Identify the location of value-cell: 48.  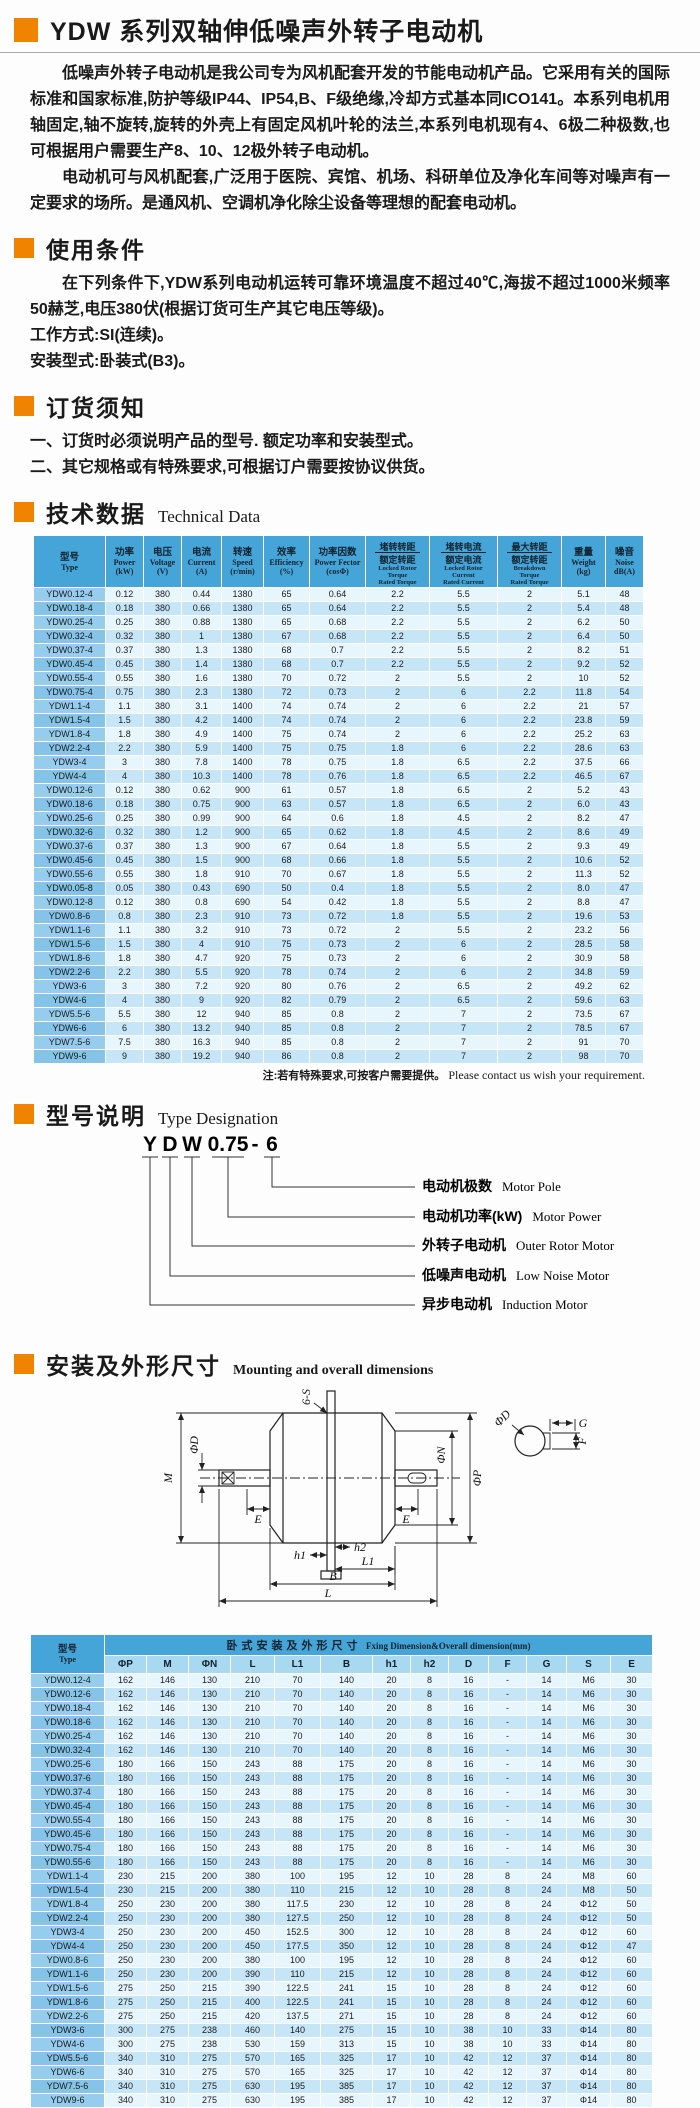
(624, 594).